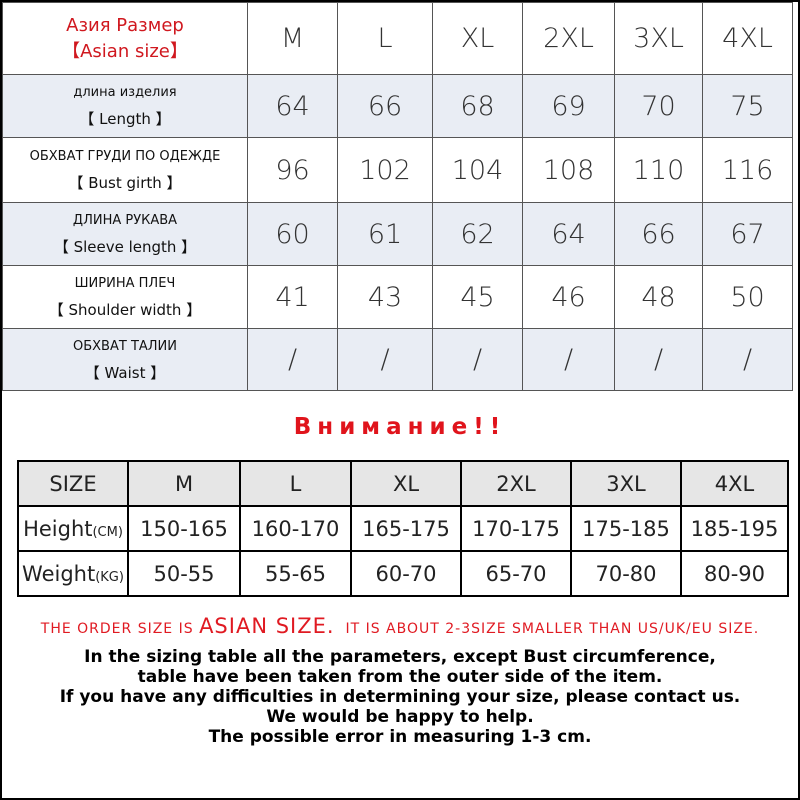  What do you see at coordinates (125, 170) in the screenshot?
I see `row-label: ОБХВАТ ГРУДИ ПО ОДЕЖДЕ 【 Bust girth 】` at bounding box center [125, 170].